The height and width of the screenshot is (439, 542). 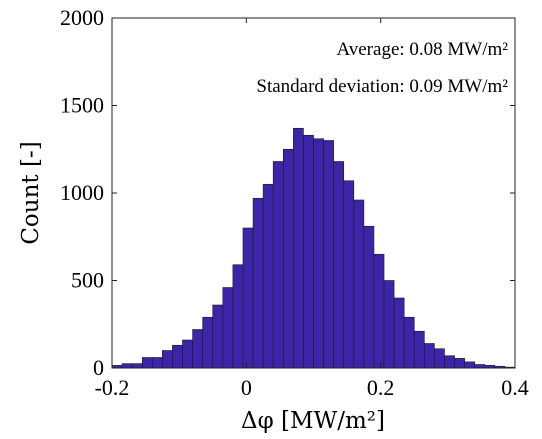 I want to click on x-axis-title: Δφ [MW/m²], so click(x=313, y=421).